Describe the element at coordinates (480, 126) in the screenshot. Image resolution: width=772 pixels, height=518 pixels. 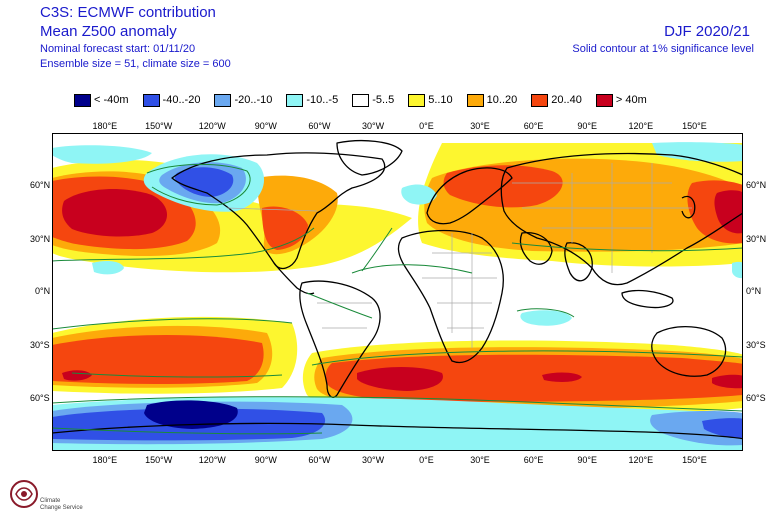
I see `top-longitude-label: 30°E` at that location.